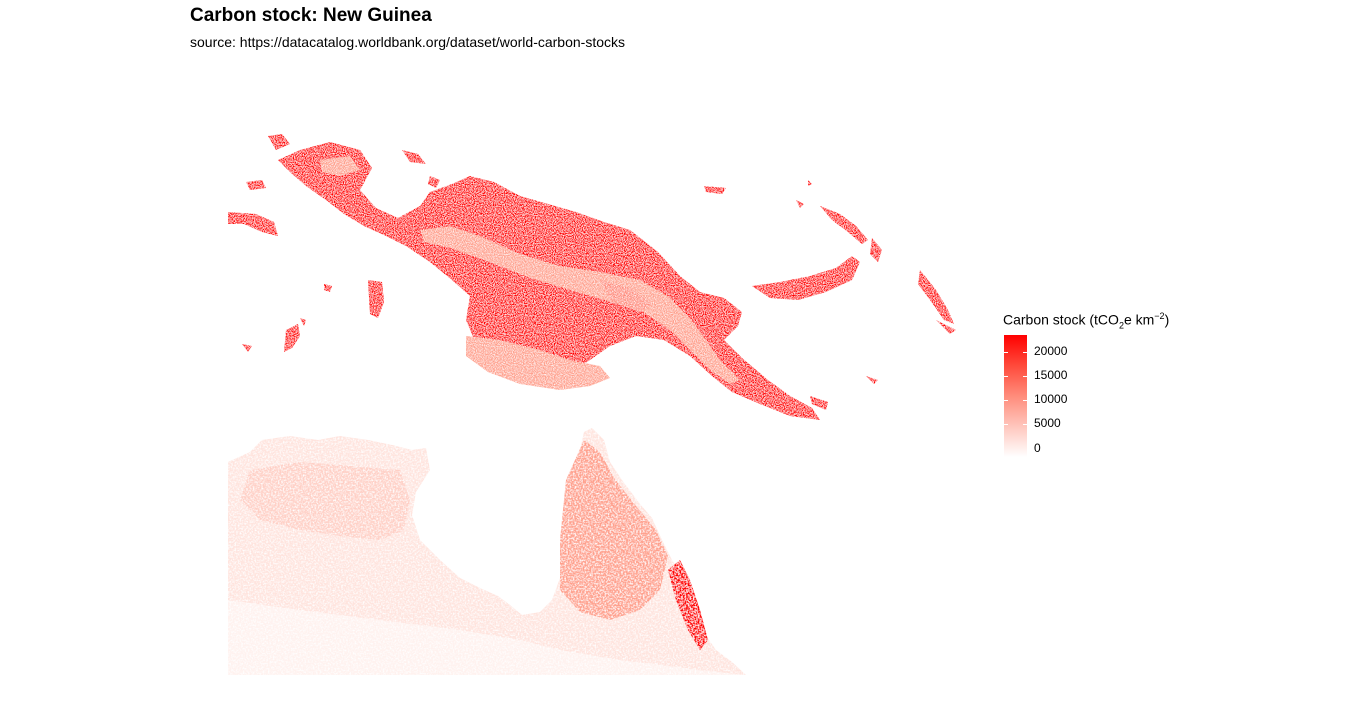  Describe the element at coordinates (1061, 319) in the screenshot. I see `legend-title-text: Carbon stock (tCO` at that location.